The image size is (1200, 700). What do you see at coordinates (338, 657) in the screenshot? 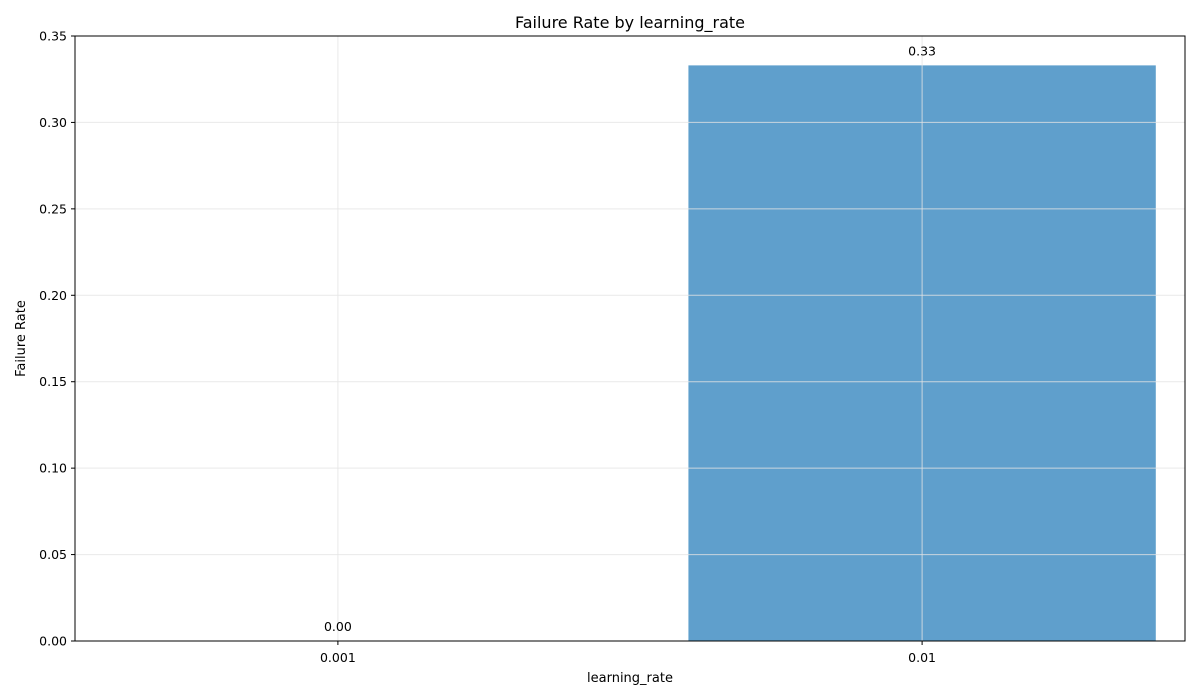
I see `x-tick-label: 0.001` at bounding box center [338, 657].